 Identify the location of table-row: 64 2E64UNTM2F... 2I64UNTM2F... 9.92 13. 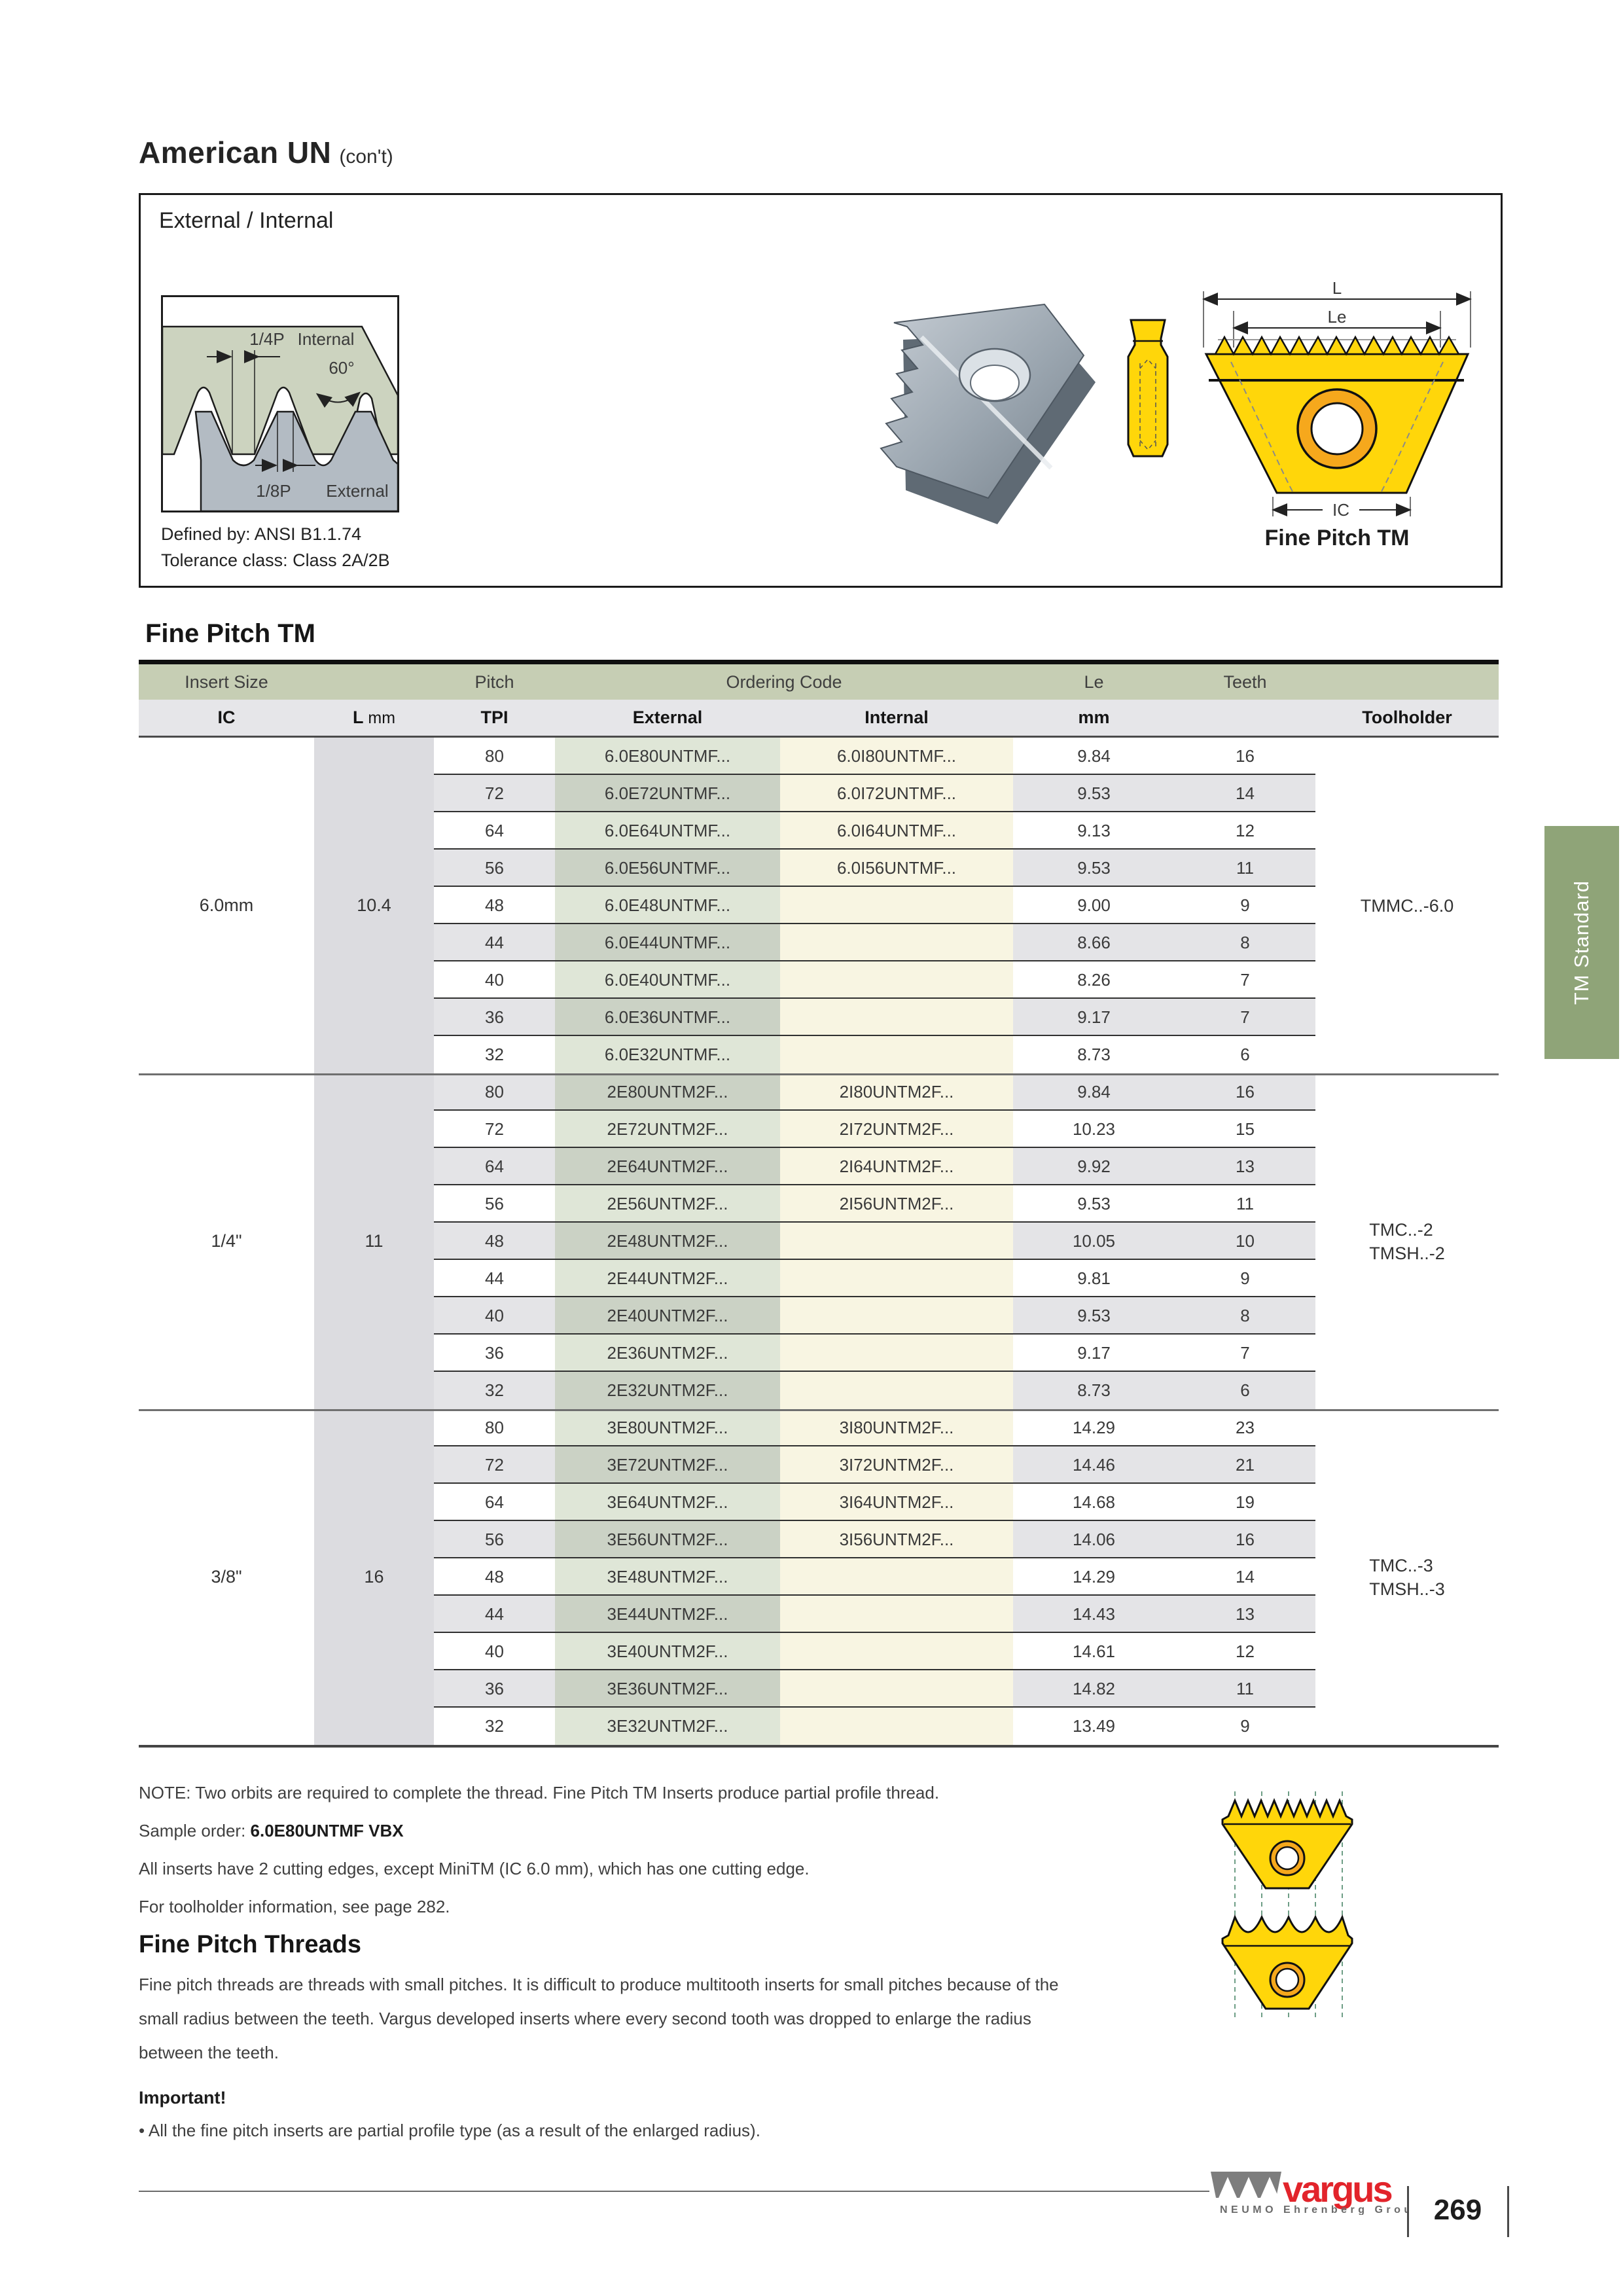
(874, 1166).